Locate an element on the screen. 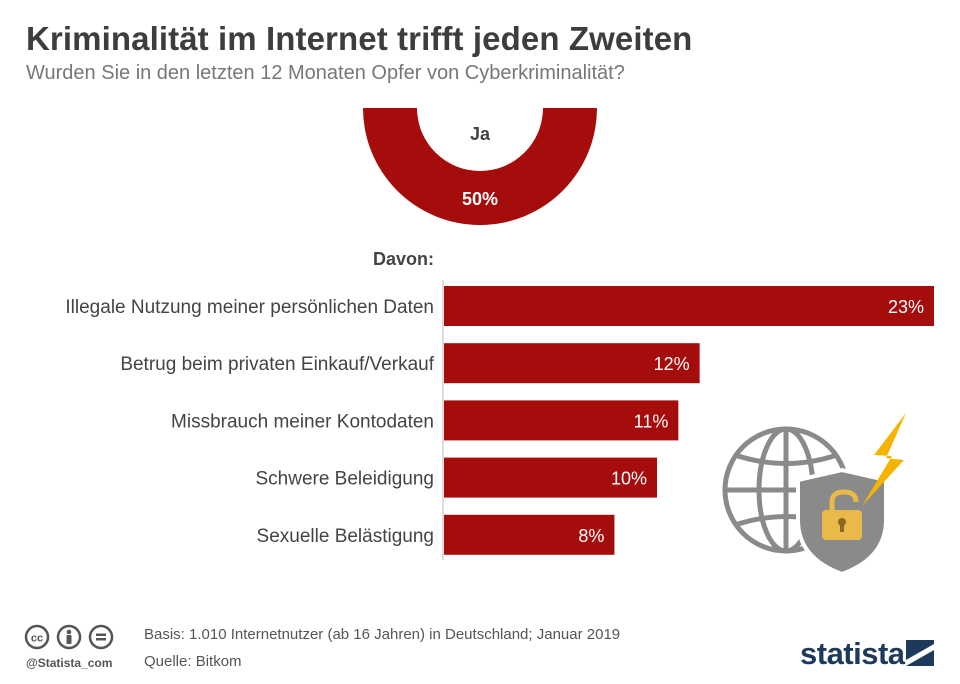 Image resolution: width=960 pixels, height=684 pixels. bar-chart-heading: Davon: is located at coordinates (403, 259).